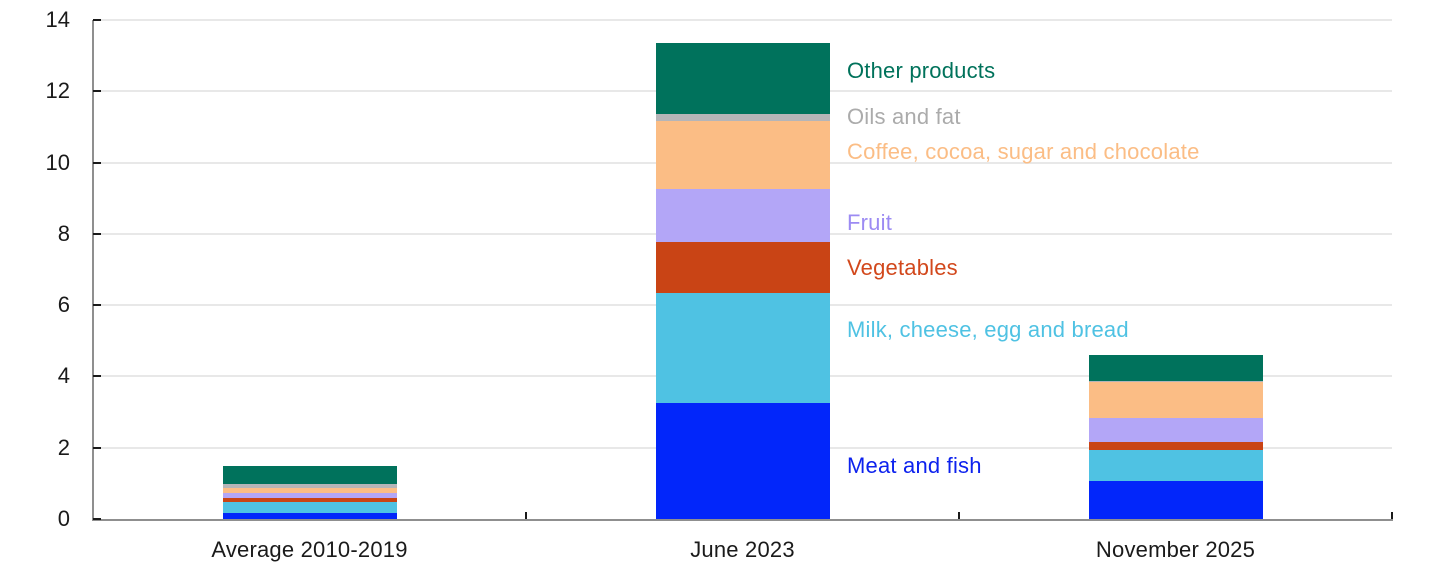 This screenshot has width=1445, height=577. What do you see at coordinates (63, 447) in the screenshot?
I see `y-axis-tick-label: 2` at bounding box center [63, 447].